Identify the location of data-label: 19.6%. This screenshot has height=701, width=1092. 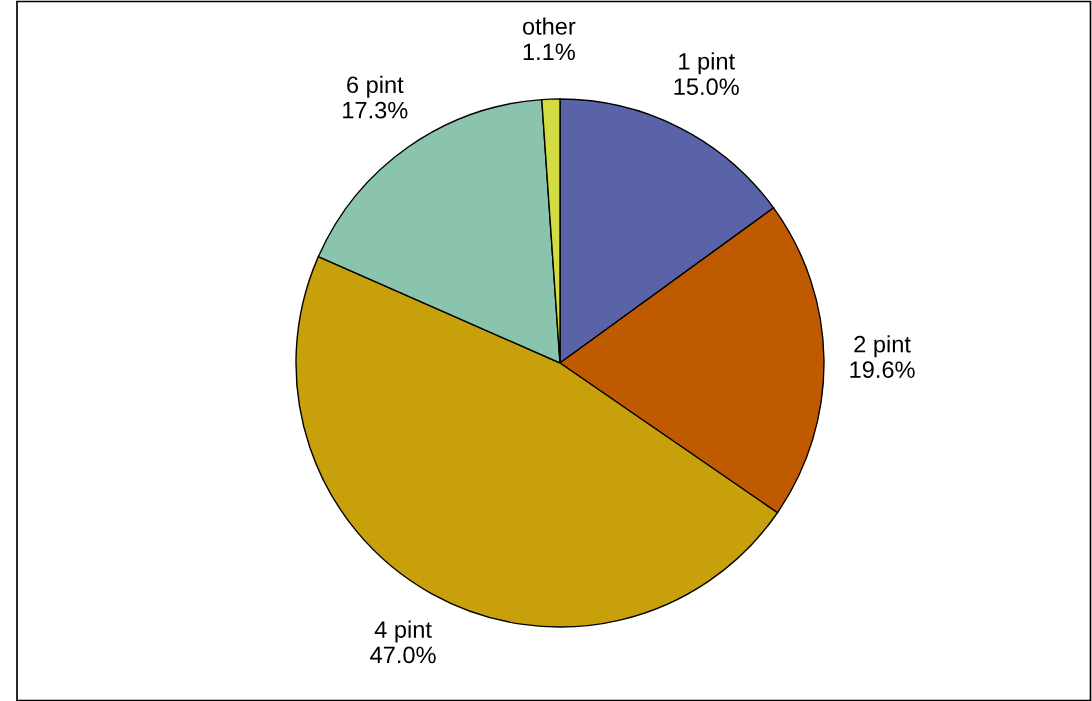
(882, 370).